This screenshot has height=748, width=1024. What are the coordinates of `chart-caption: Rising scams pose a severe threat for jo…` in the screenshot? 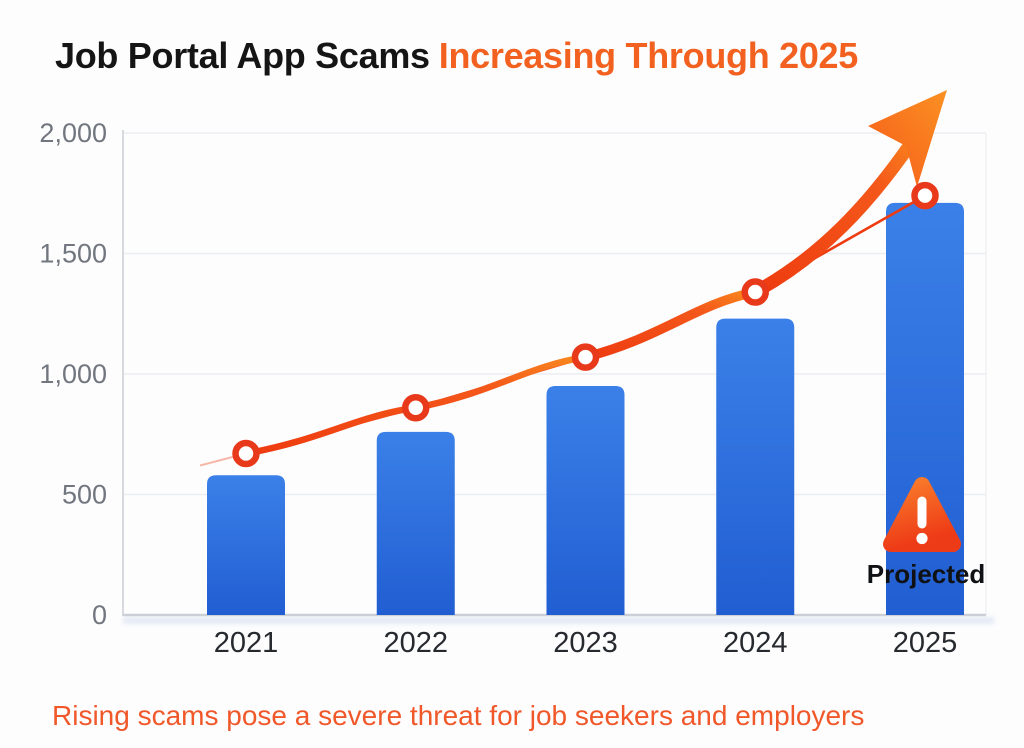 It's located at (458, 715).